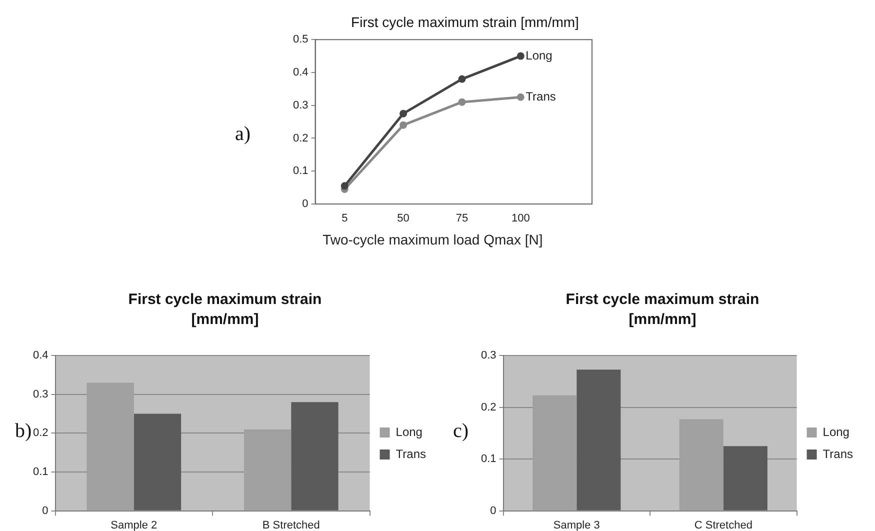  I want to click on x-tick-label: Sample 2, so click(134, 525).